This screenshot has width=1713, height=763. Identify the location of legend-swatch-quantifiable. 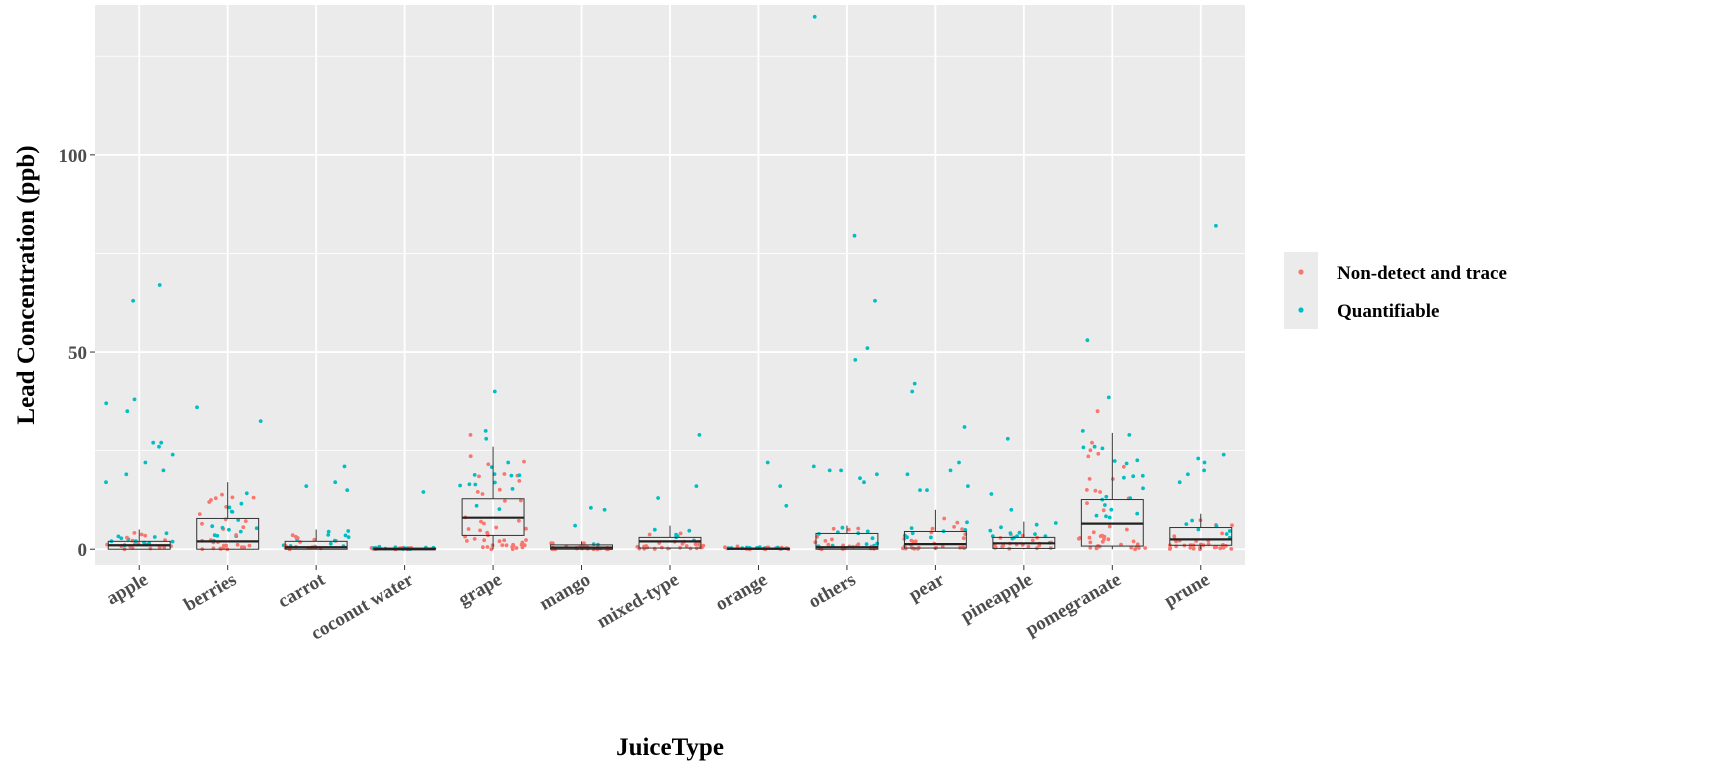
(1301, 310).